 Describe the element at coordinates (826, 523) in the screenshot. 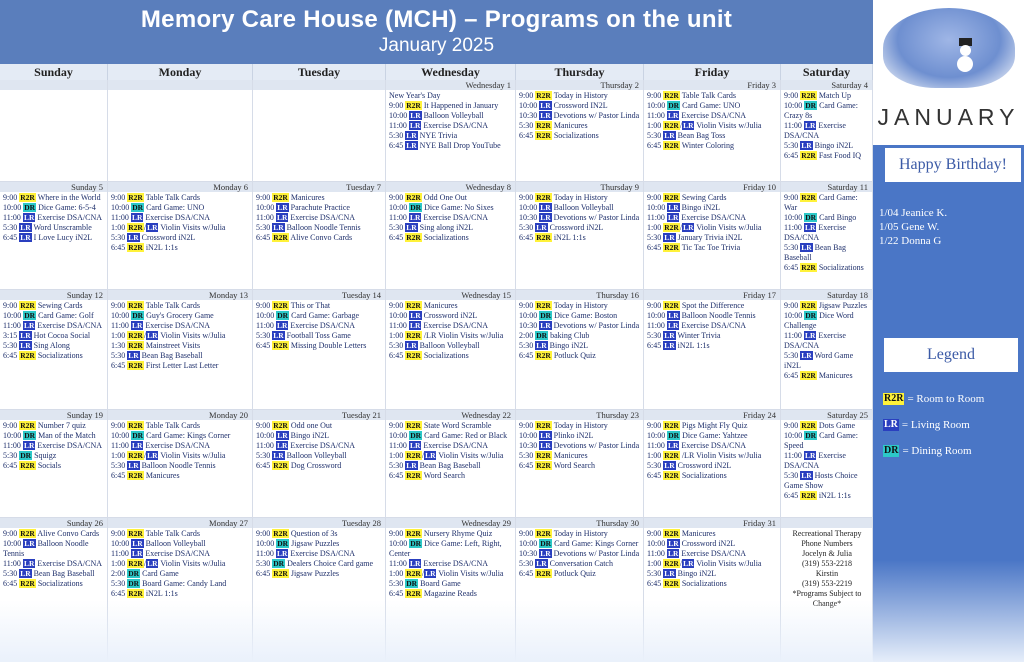

I see `day-number` at that location.